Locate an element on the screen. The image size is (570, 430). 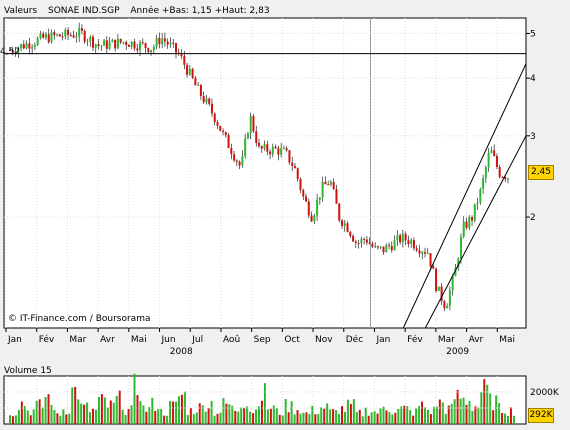
month-label: Sep is located at coordinates (262, 340).